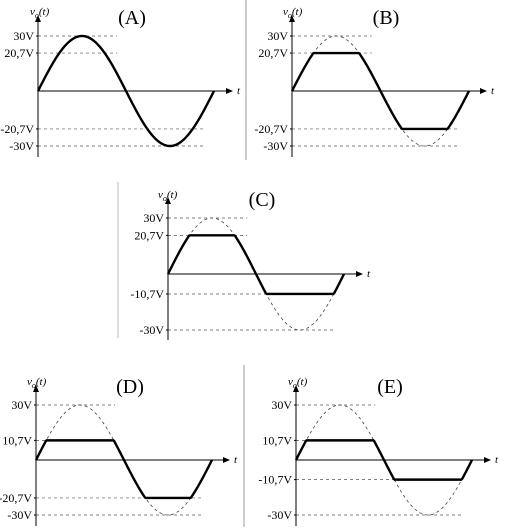  Describe the element at coordinates (132, 18) in the screenshot. I see `panel-letter: (A)` at that location.